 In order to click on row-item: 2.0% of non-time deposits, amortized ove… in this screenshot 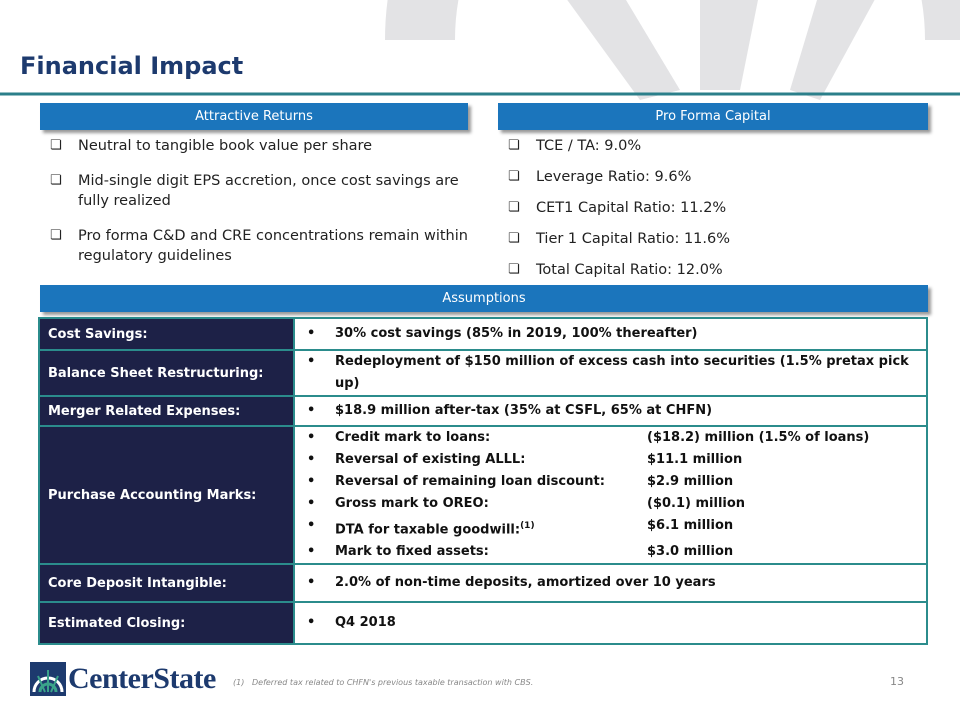, I will do `click(610, 583)`.